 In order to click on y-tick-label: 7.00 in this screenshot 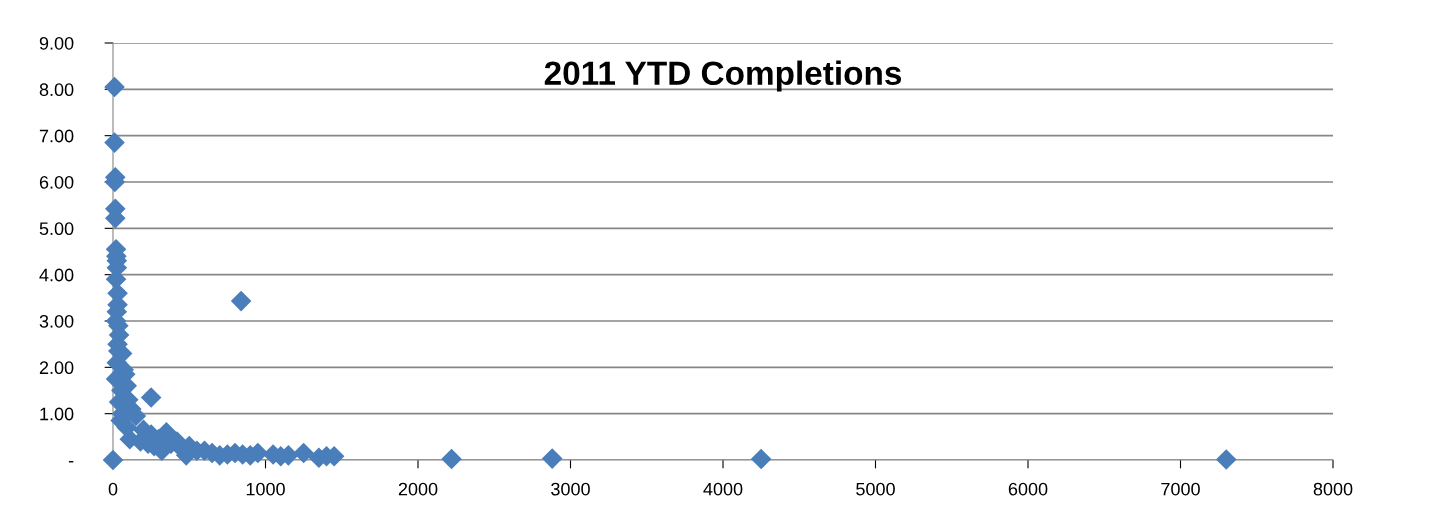, I will do `click(56, 136)`.